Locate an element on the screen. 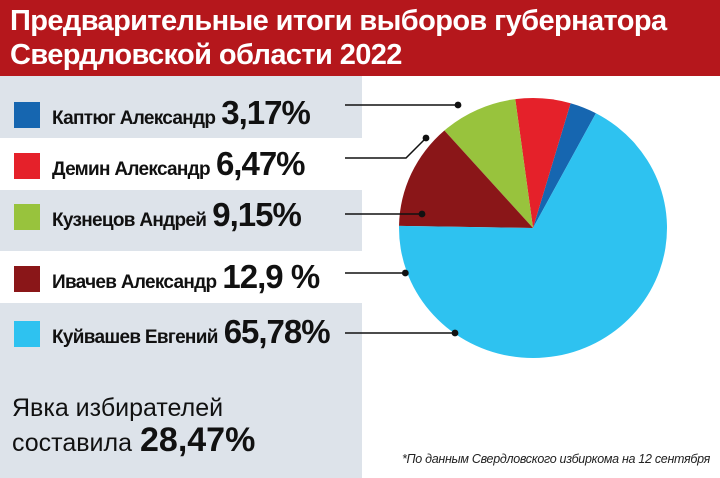  legend-name: Каптюг Александр is located at coordinates (134, 118).